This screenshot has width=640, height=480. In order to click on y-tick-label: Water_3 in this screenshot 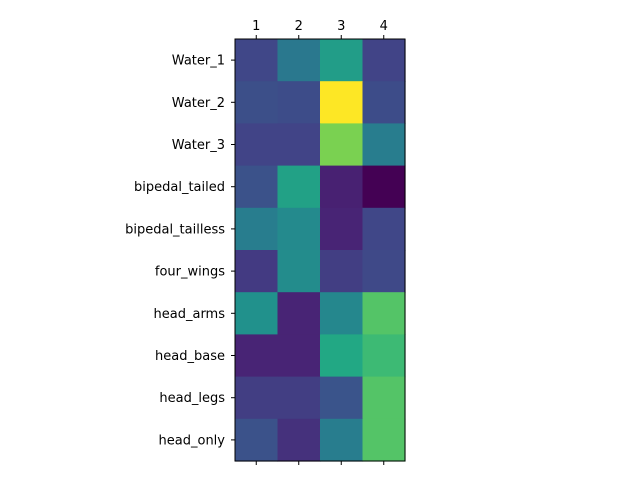, I will do `click(198, 145)`.